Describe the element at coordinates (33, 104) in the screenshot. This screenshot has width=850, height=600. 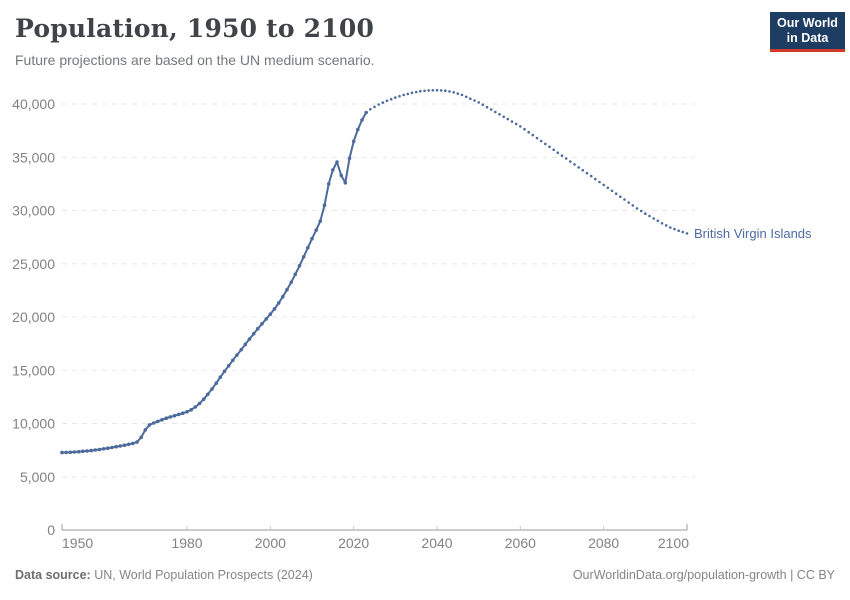
I see `y-tick-label: 40,000` at that location.